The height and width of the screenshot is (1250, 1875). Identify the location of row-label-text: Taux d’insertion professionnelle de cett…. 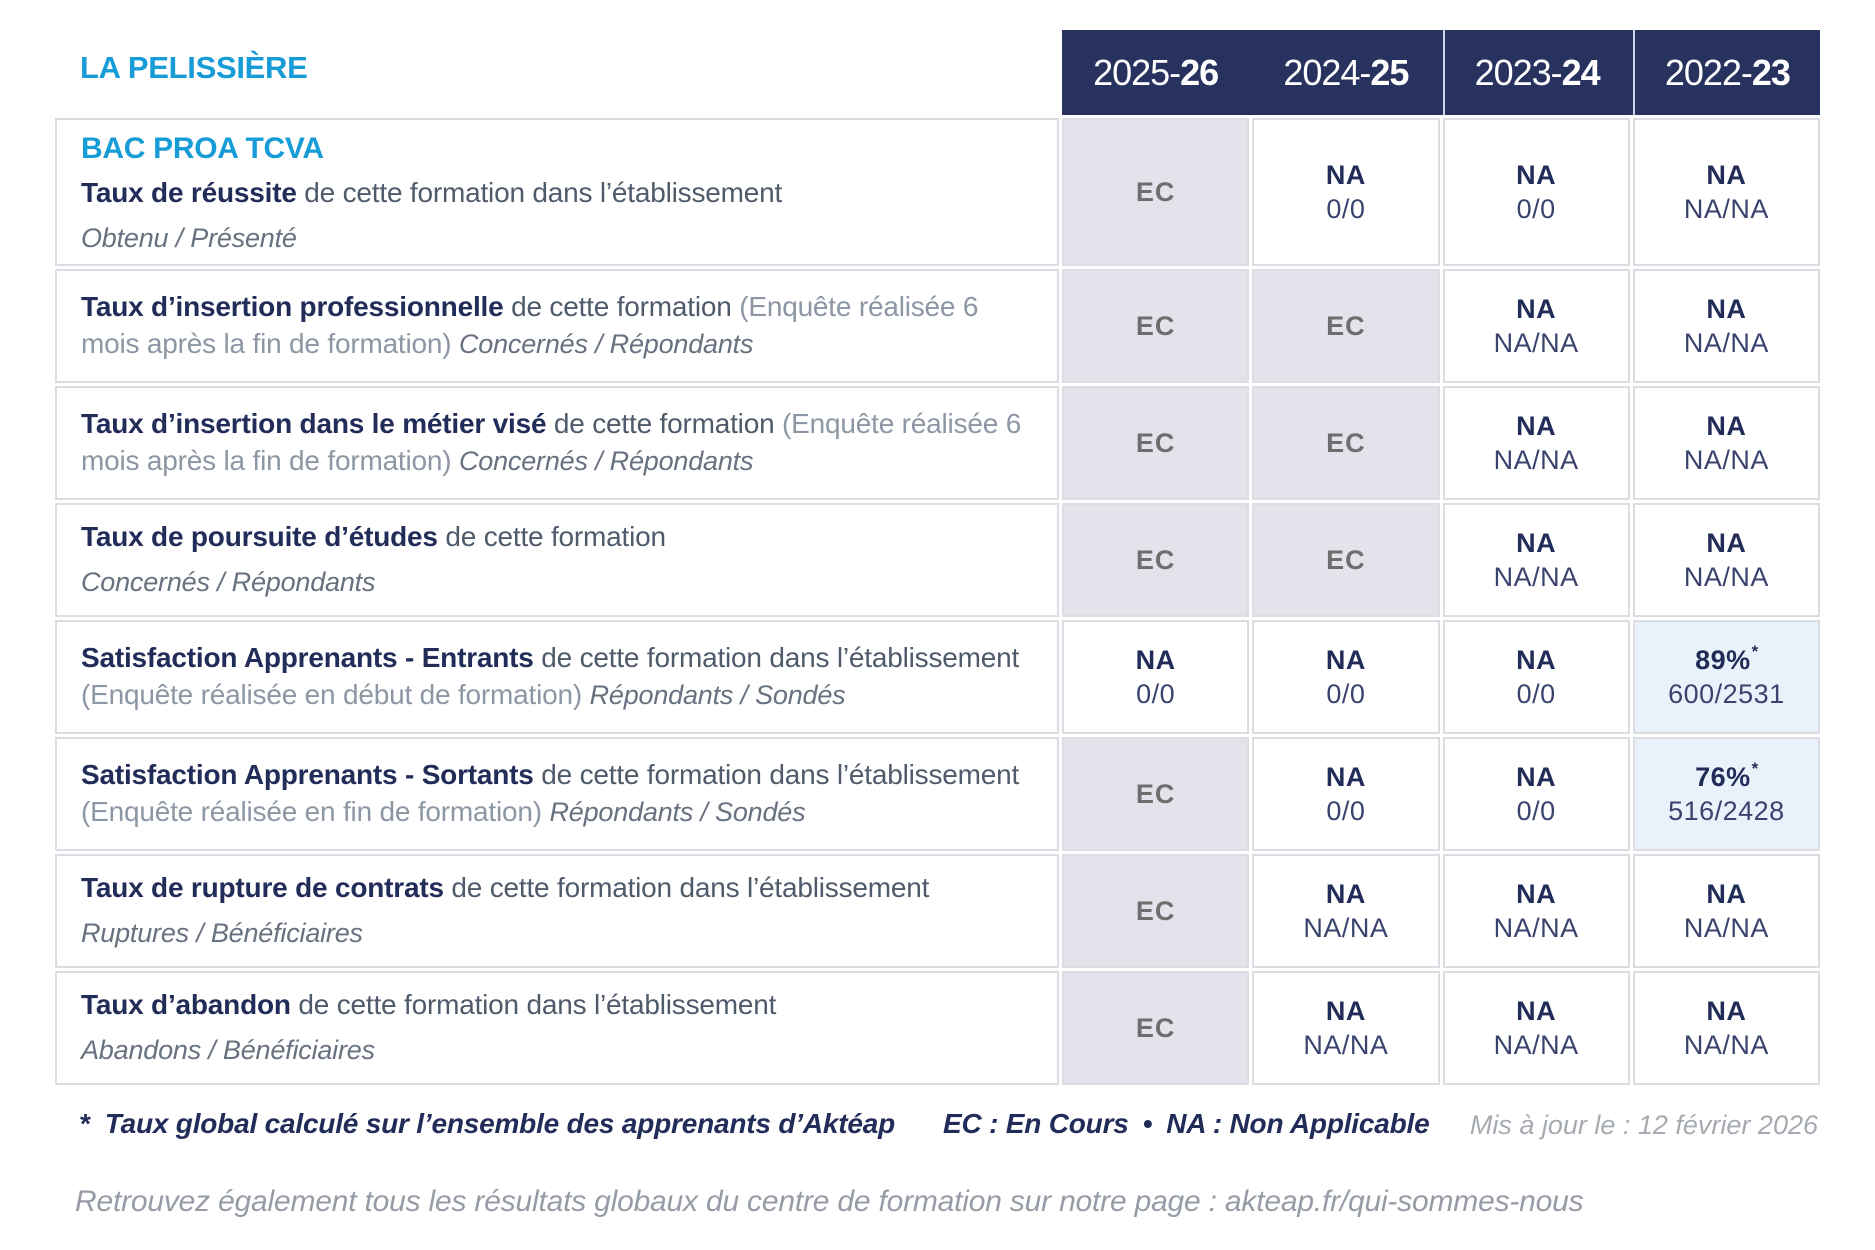
(530, 325).